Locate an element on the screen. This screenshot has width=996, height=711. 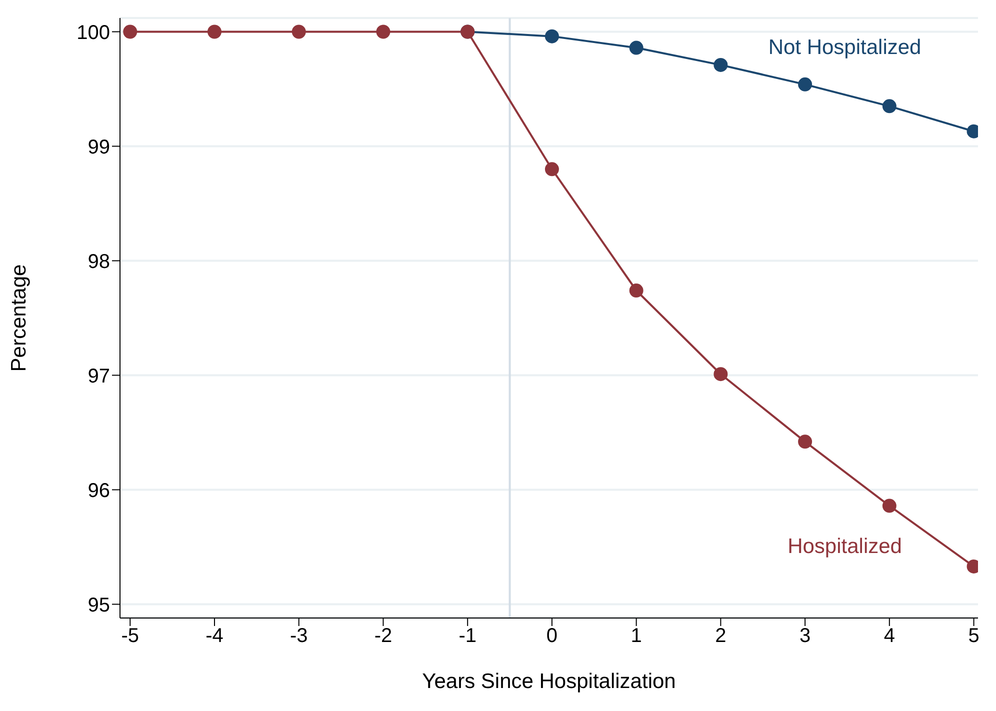
y-tick-label: 96 is located at coordinates (99, 491).